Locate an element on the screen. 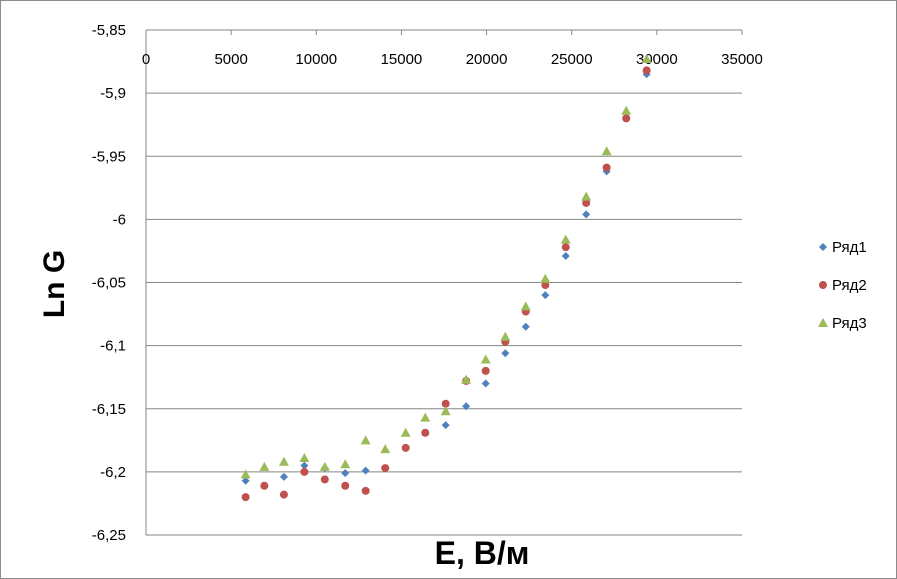 This screenshot has height=579, width=897. x-tick-label: 20000 is located at coordinates (487, 59).